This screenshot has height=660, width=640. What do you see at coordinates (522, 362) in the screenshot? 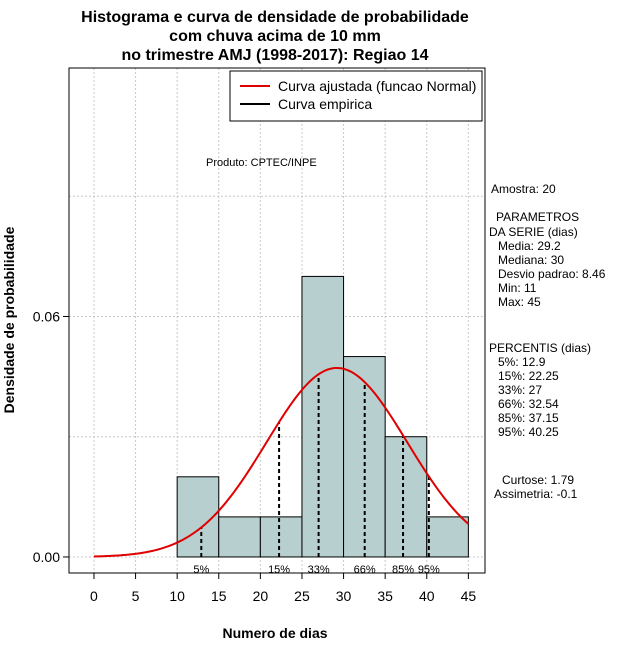
I see `stat-p5: 5%: 12.9` at bounding box center [522, 362].